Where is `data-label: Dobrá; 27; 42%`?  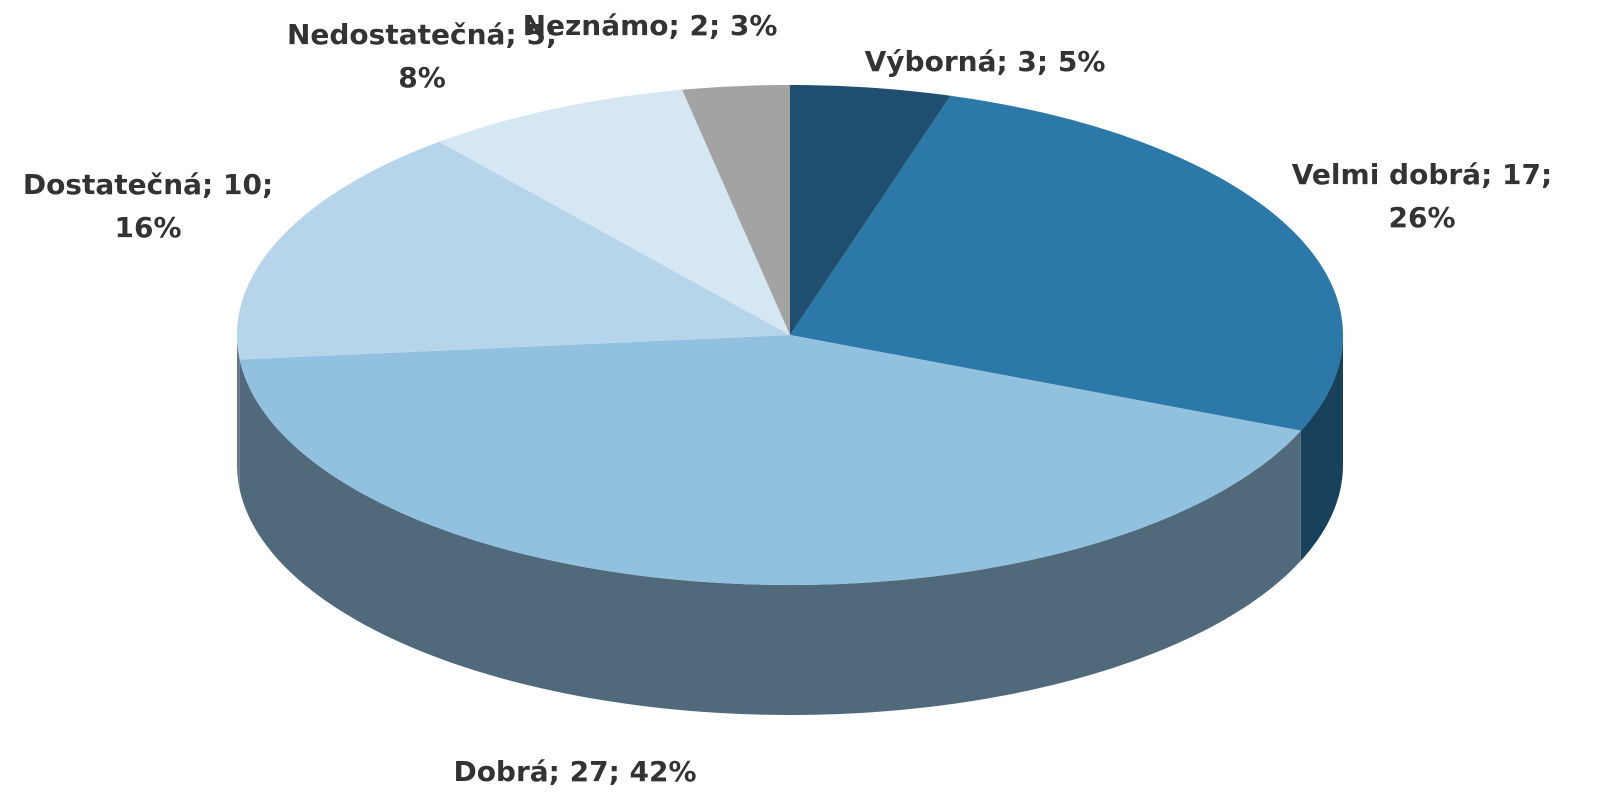 data-label: Dobrá; 27; 42% is located at coordinates (575, 771).